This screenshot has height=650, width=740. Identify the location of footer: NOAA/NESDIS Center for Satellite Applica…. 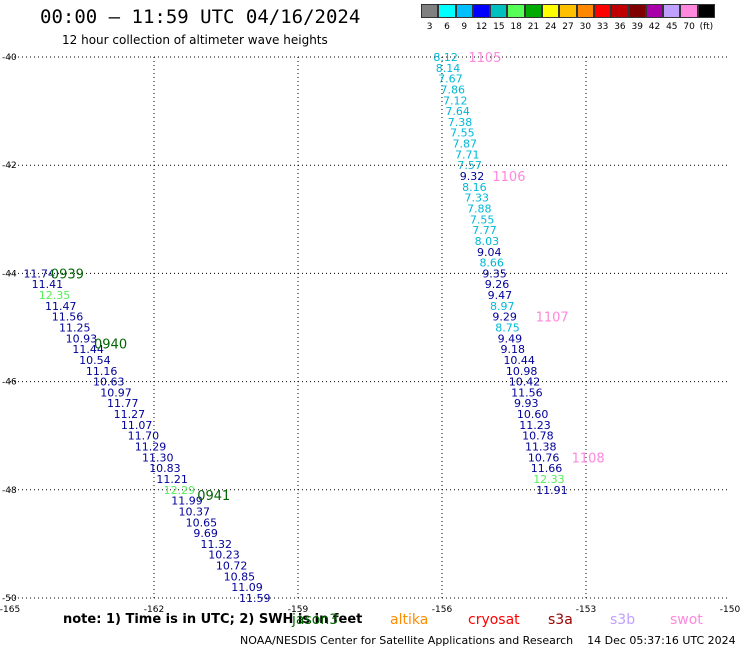
(488, 640).